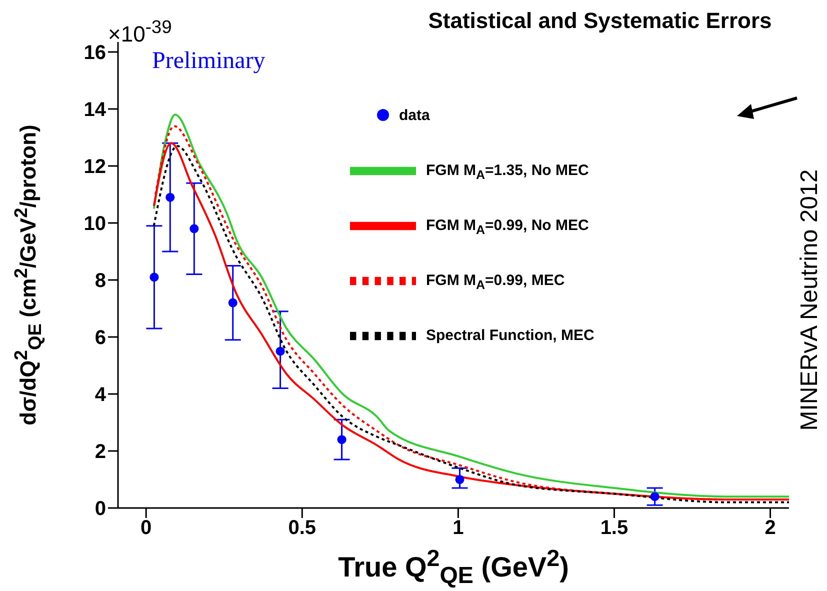 This screenshot has width=827, height=591. What do you see at coordinates (95, 224) in the screenshot?
I see `y-tick-label: 10` at bounding box center [95, 224].